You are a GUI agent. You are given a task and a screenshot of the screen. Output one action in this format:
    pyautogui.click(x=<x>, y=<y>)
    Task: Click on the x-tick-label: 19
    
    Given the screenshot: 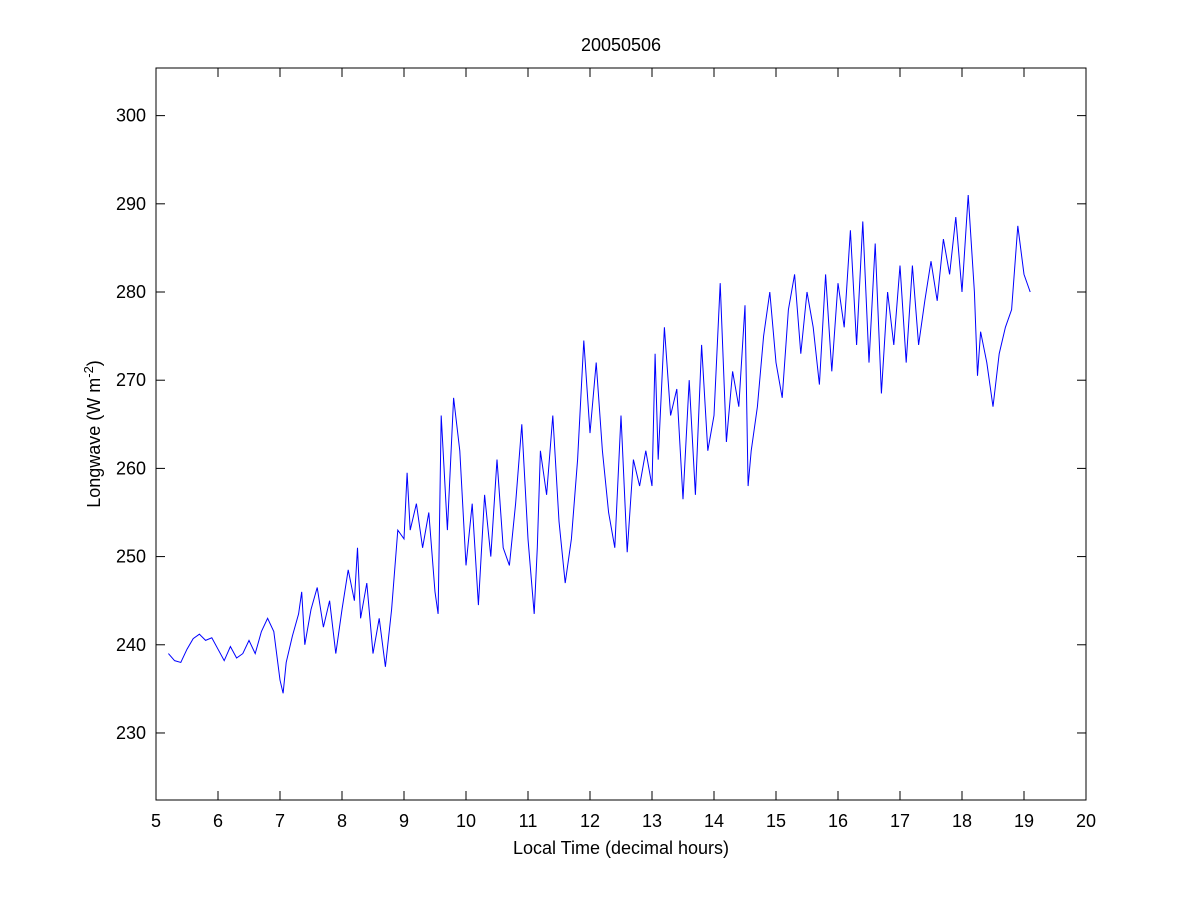 What is the action you would take?
    pyautogui.click(x=1024, y=821)
    